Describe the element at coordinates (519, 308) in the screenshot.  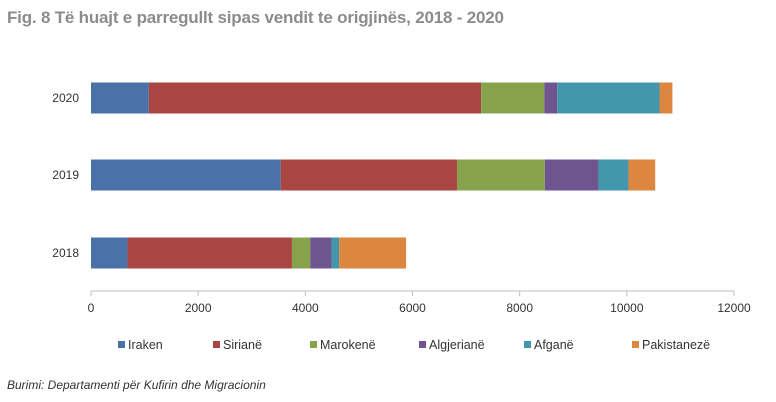
I see `x-tick-label: 8000` at that location.